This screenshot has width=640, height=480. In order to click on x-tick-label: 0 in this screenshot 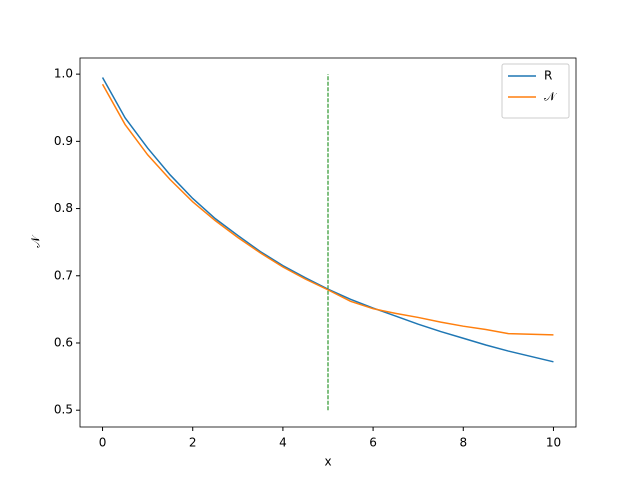, I will do `click(103, 443)`.